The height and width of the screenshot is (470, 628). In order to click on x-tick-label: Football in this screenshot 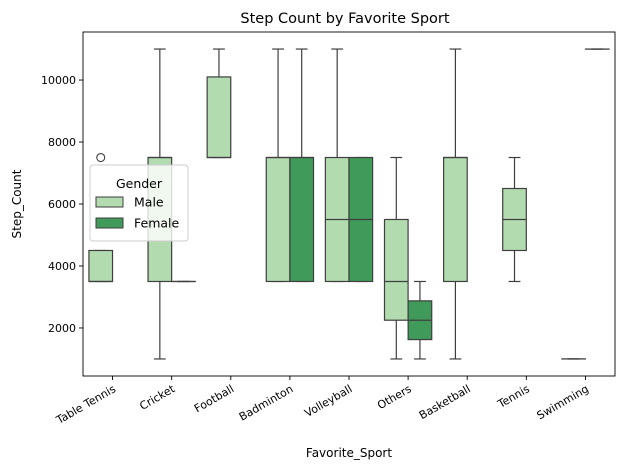, I will do `click(214, 398)`.